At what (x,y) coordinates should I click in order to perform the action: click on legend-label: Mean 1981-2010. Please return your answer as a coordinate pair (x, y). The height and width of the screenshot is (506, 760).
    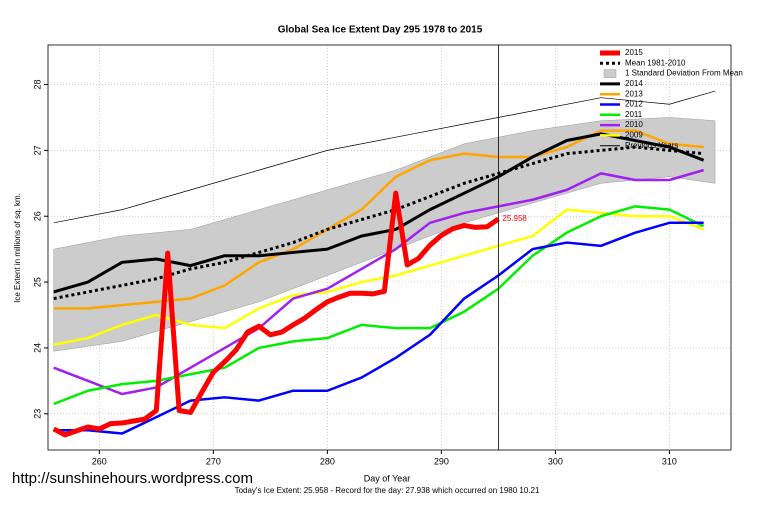
    Looking at the image, I should click on (655, 62).